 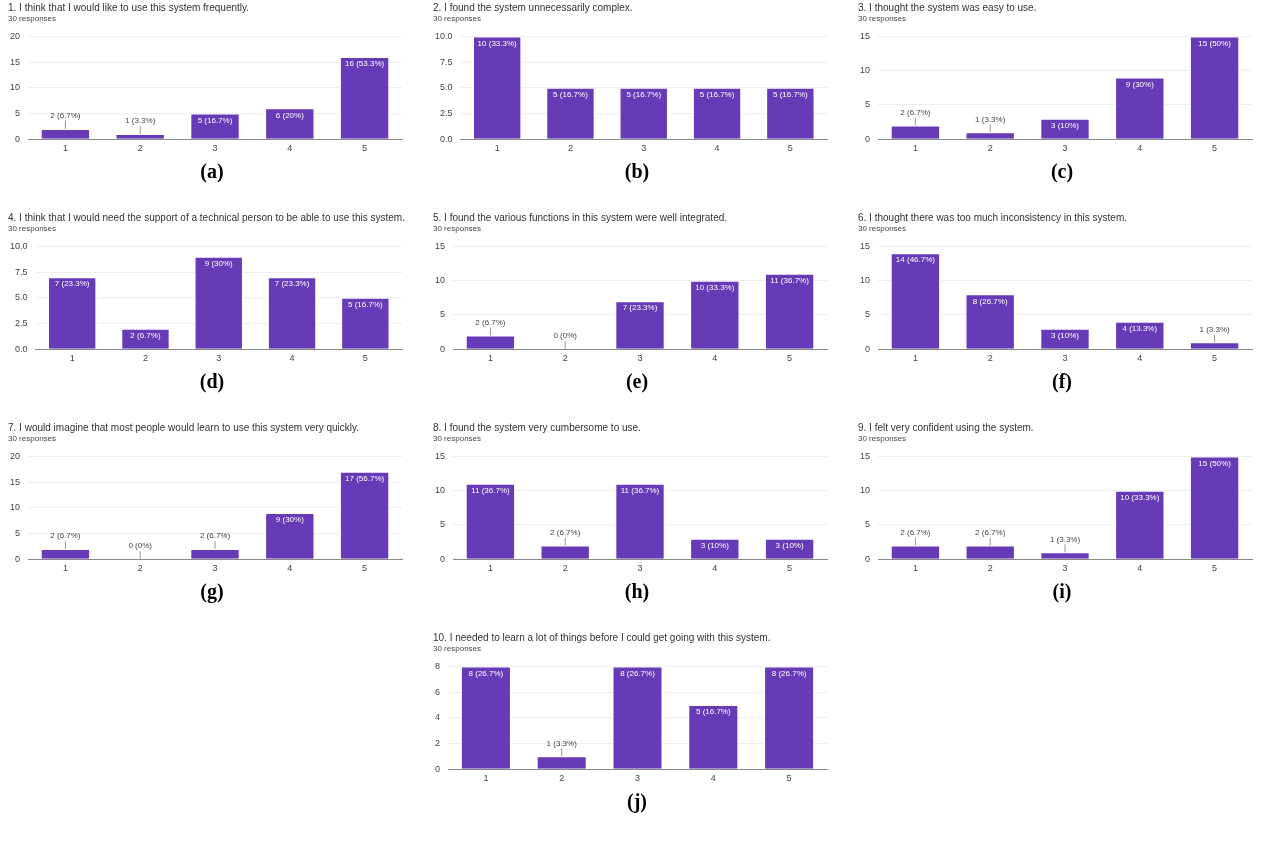 I want to click on chart-title: 5. I found the various functions in this system were well integrated., so click(x=581, y=217).